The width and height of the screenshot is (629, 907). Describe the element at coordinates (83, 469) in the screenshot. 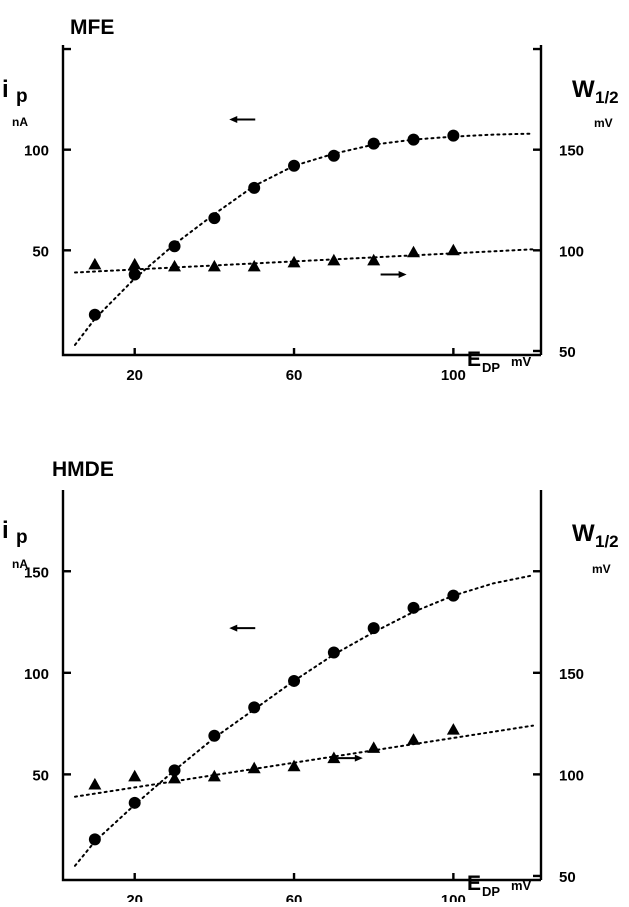

I see `panel-title: HMDE` at that location.